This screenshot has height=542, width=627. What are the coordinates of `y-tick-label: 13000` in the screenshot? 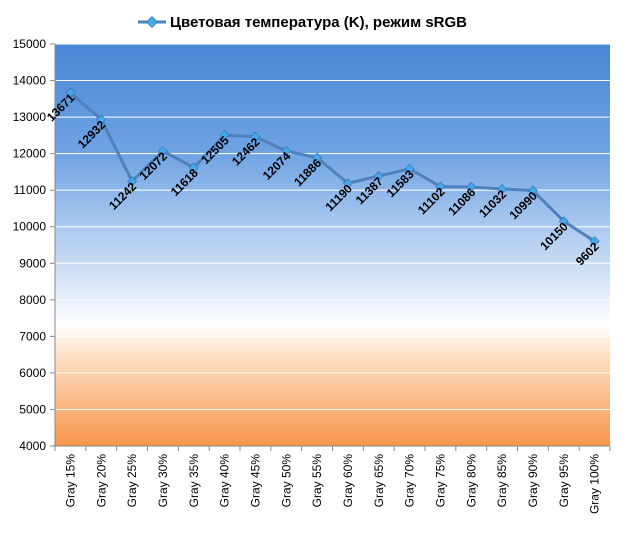 It's located at (30, 117).